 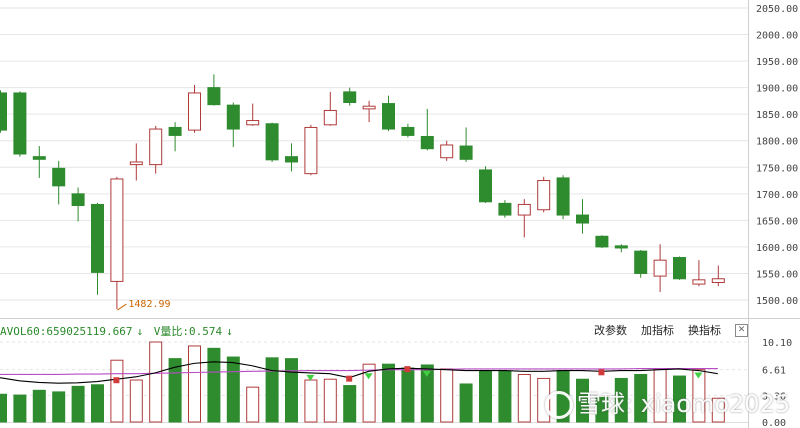 I want to click on price-tick-label: 1600.00, so click(x=777, y=248).